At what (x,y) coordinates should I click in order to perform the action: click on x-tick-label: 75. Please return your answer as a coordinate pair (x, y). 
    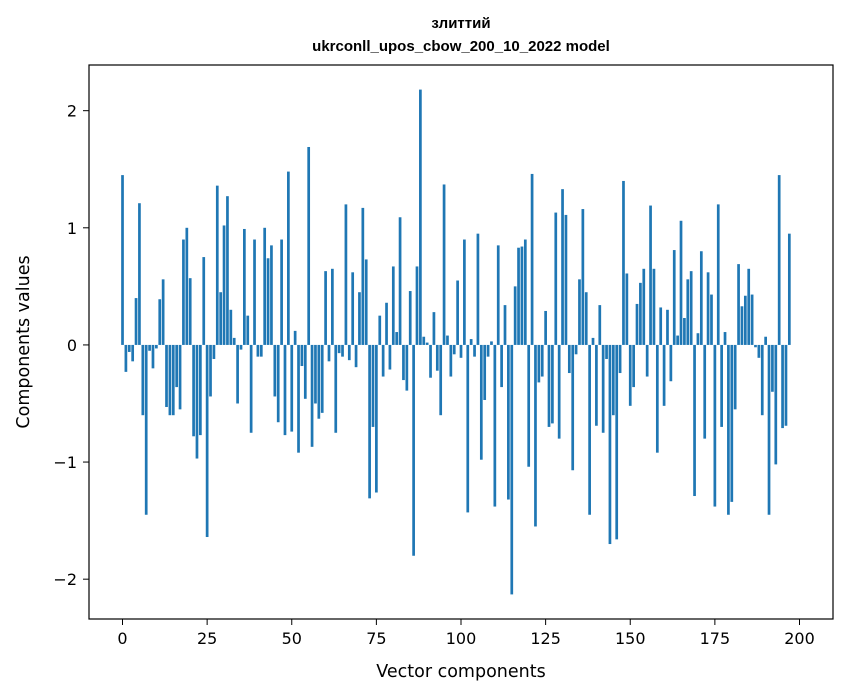
    Looking at the image, I should click on (376, 638).